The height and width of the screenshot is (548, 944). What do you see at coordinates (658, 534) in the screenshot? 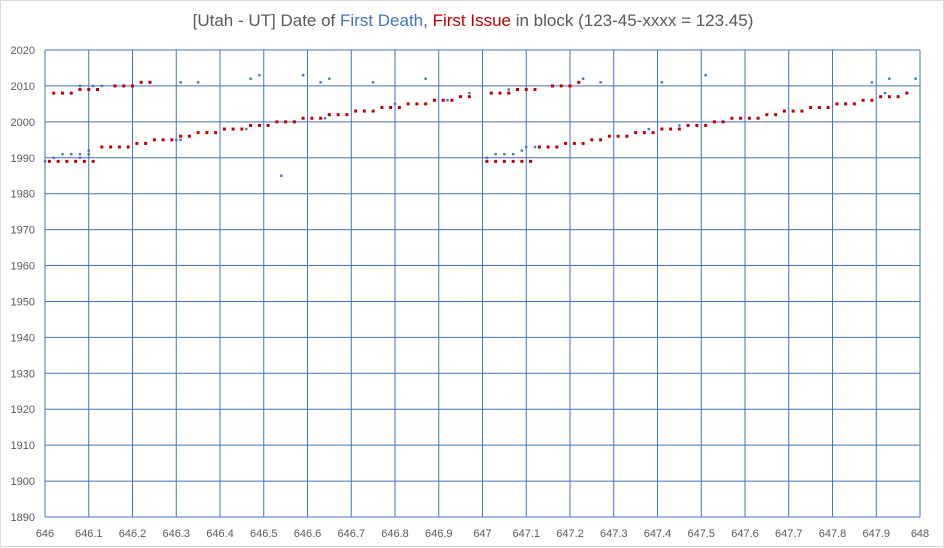
I see `x-tick-label: 647.4` at bounding box center [658, 534].